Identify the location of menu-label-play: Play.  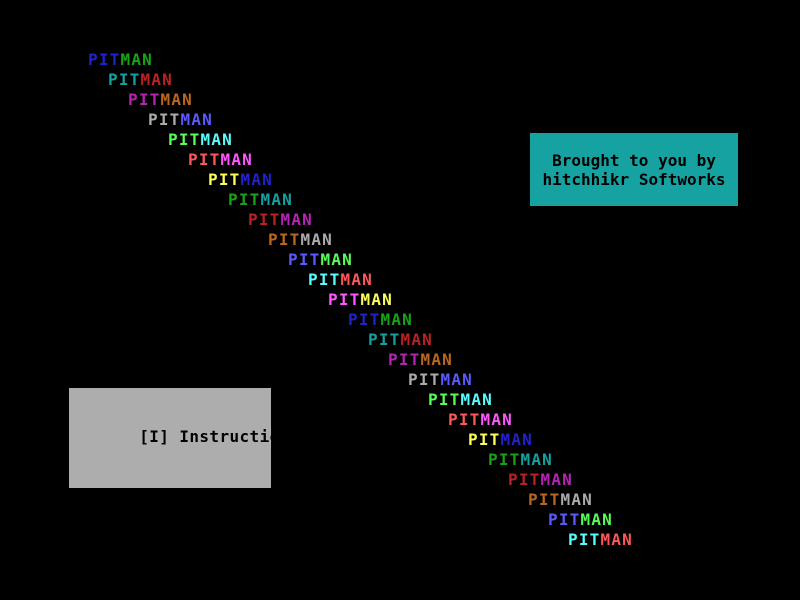
(199, 496).